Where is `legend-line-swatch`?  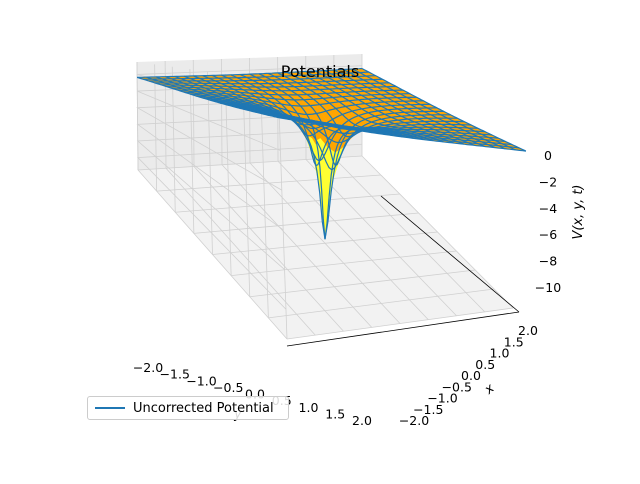 legend-line-swatch is located at coordinates (110, 408).